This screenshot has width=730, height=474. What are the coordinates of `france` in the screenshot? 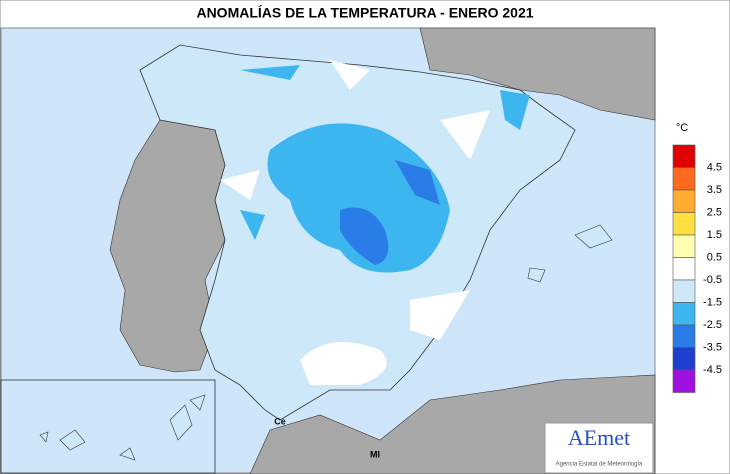 It's located at (537, 74).